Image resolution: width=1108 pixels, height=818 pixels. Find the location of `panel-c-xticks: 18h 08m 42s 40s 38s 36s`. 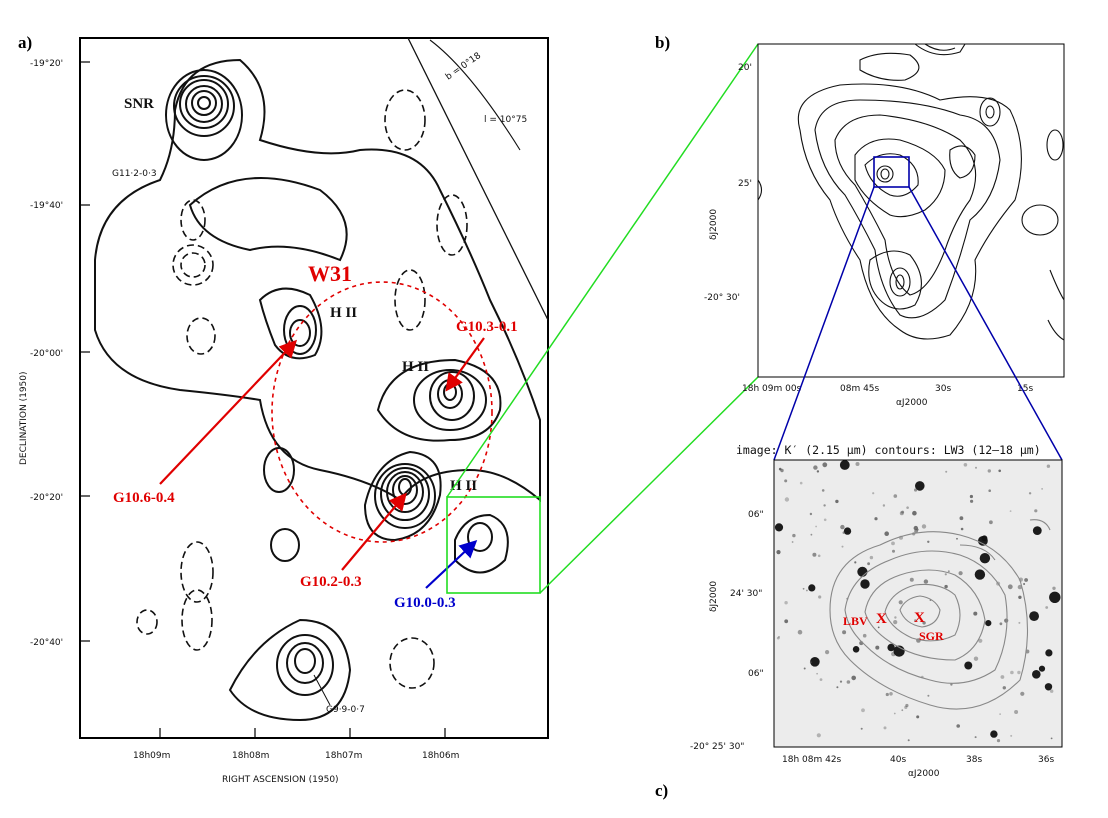

panel-c-xticks: 18h 08m 42s 40s 38s 36s is located at coordinates (918, 760).